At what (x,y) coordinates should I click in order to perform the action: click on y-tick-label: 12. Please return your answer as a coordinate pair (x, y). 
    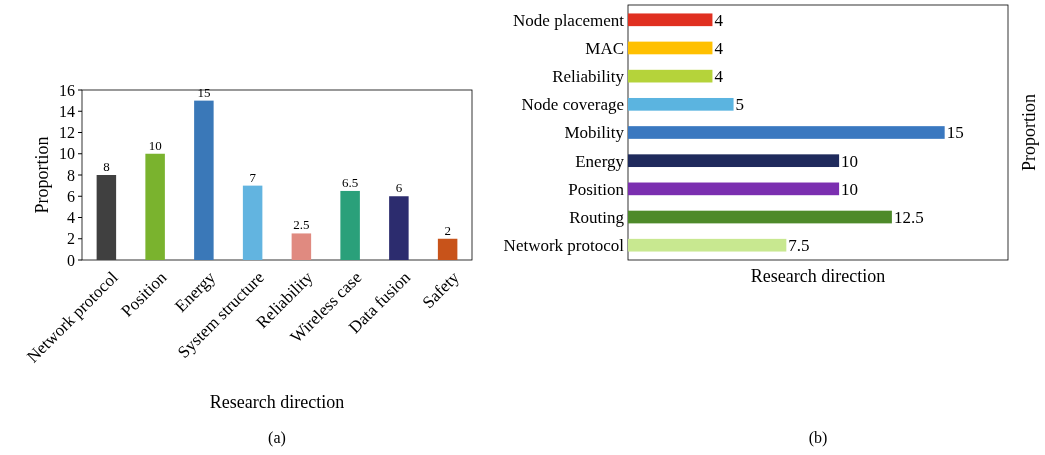
    Looking at the image, I should click on (67, 133).